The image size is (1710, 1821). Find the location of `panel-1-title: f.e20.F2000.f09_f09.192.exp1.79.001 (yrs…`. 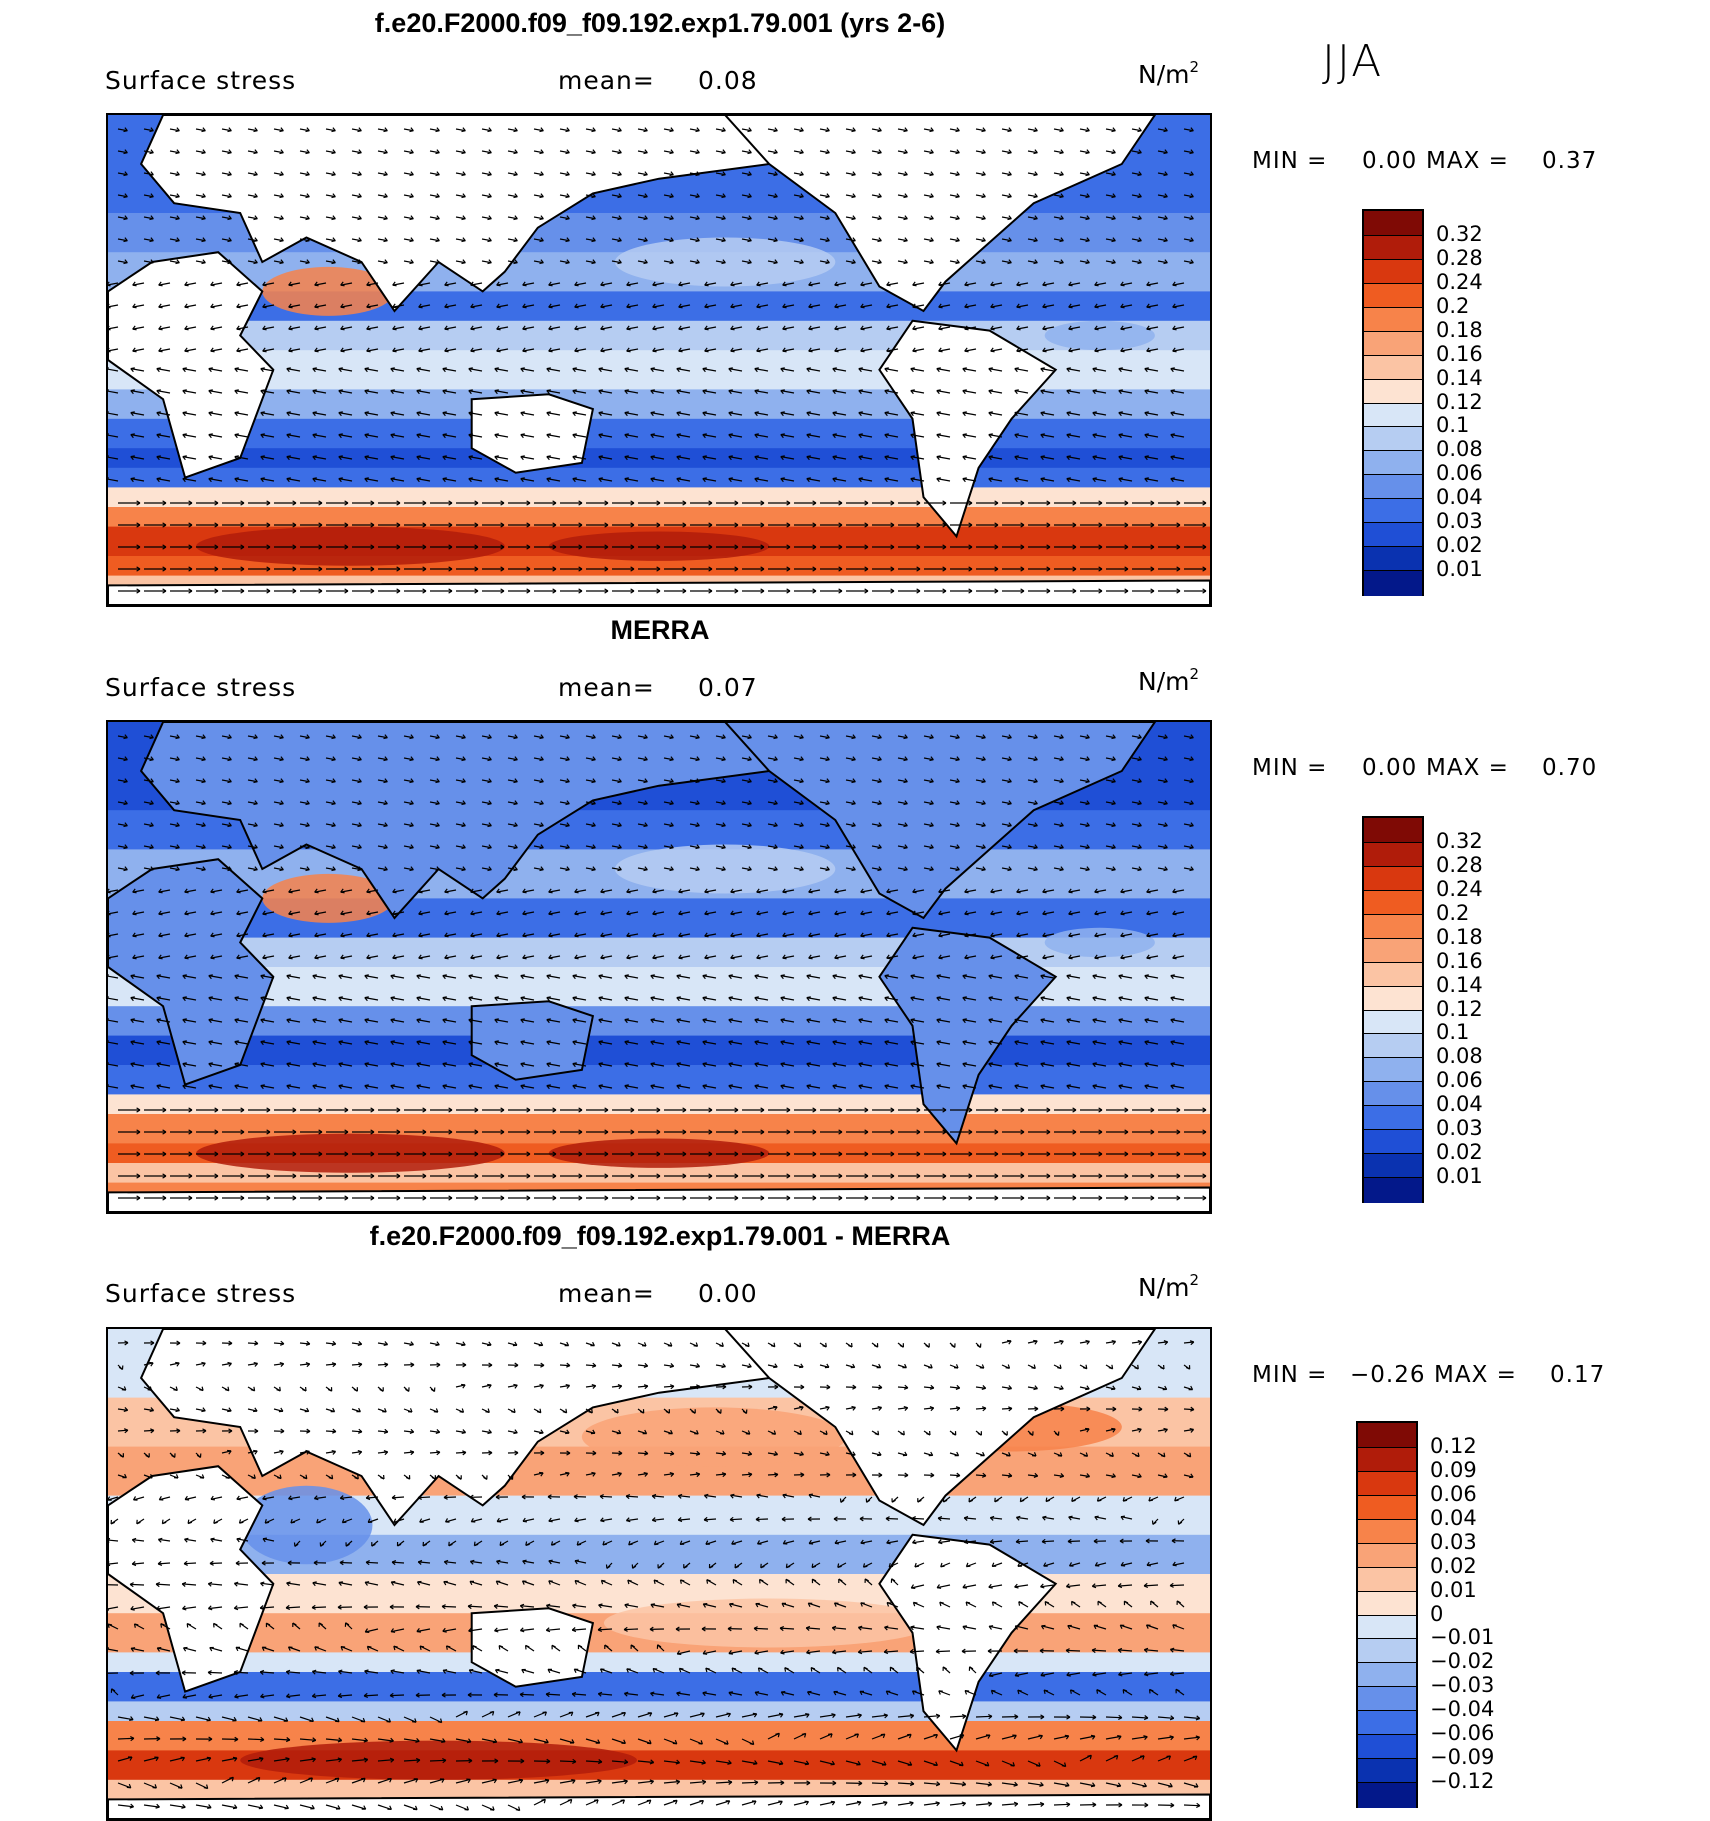

panel-1-title: f.e20.F2000.f09_f09.192.exp1.79.001 (yrs… is located at coordinates (660, 23).